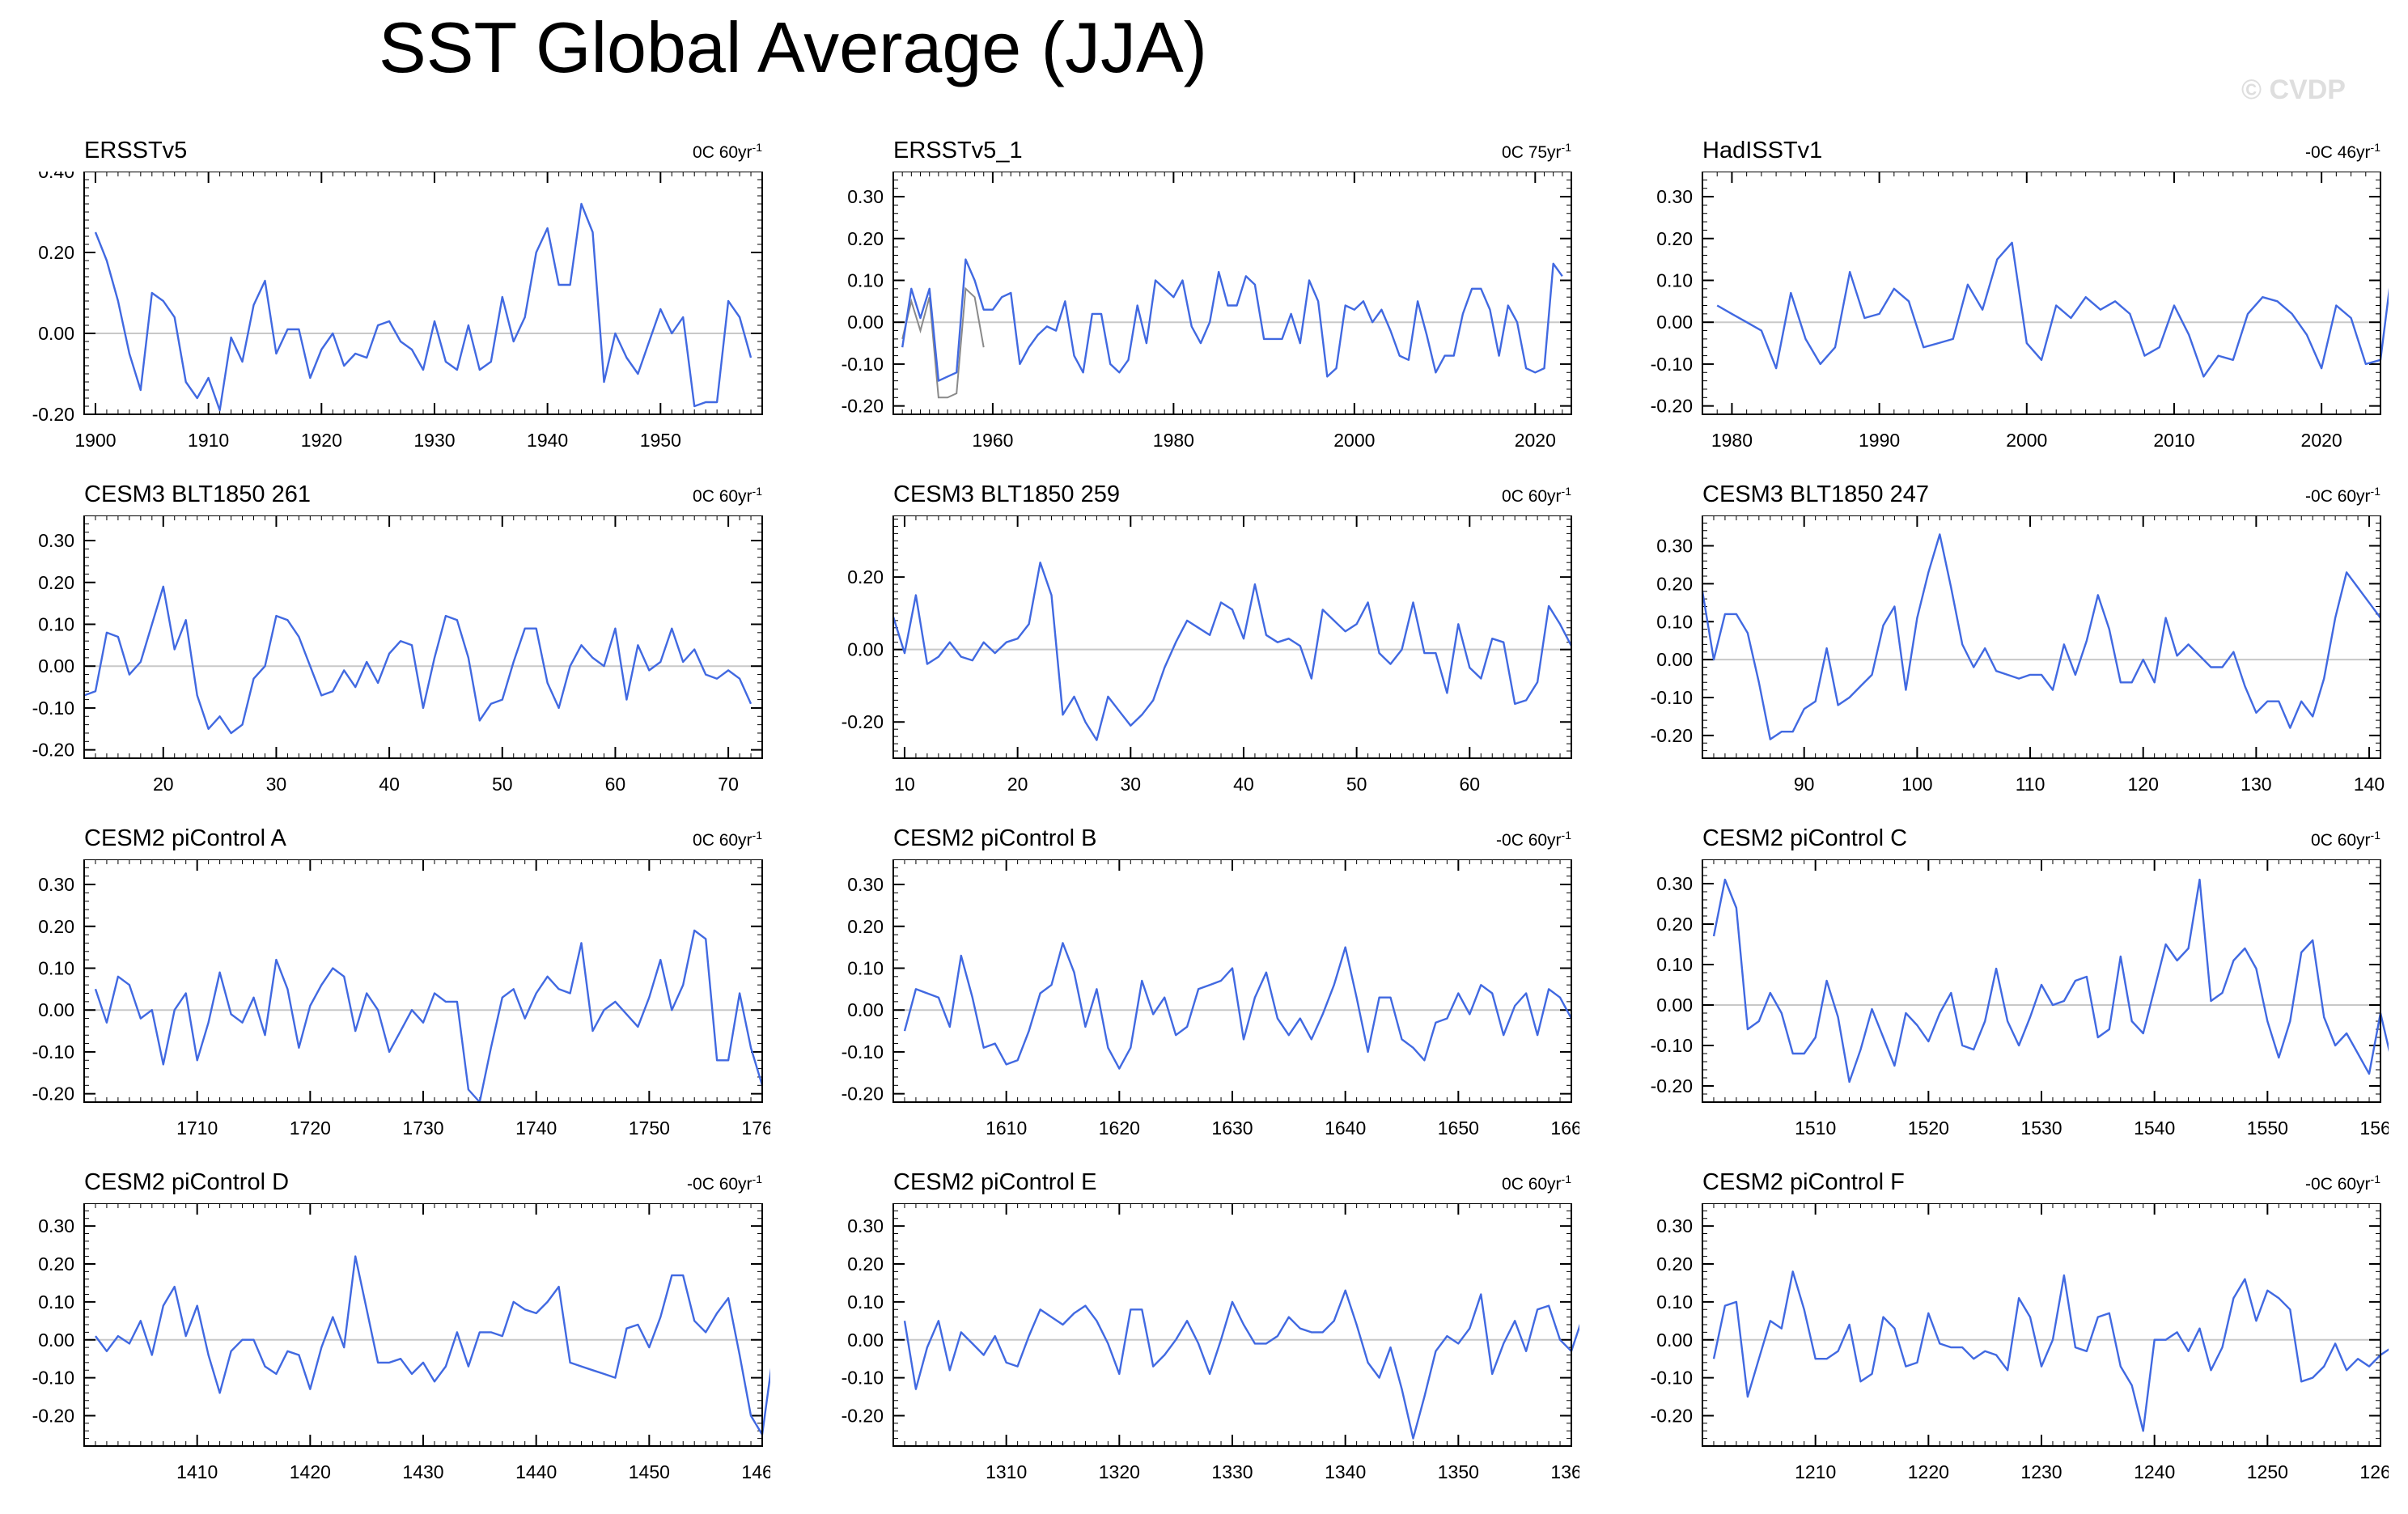 This screenshot has height=1514, width=2408. What do you see at coordinates (2369, 785) in the screenshot?
I see `x-tick-label: 140` at bounding box center [2369, 785].